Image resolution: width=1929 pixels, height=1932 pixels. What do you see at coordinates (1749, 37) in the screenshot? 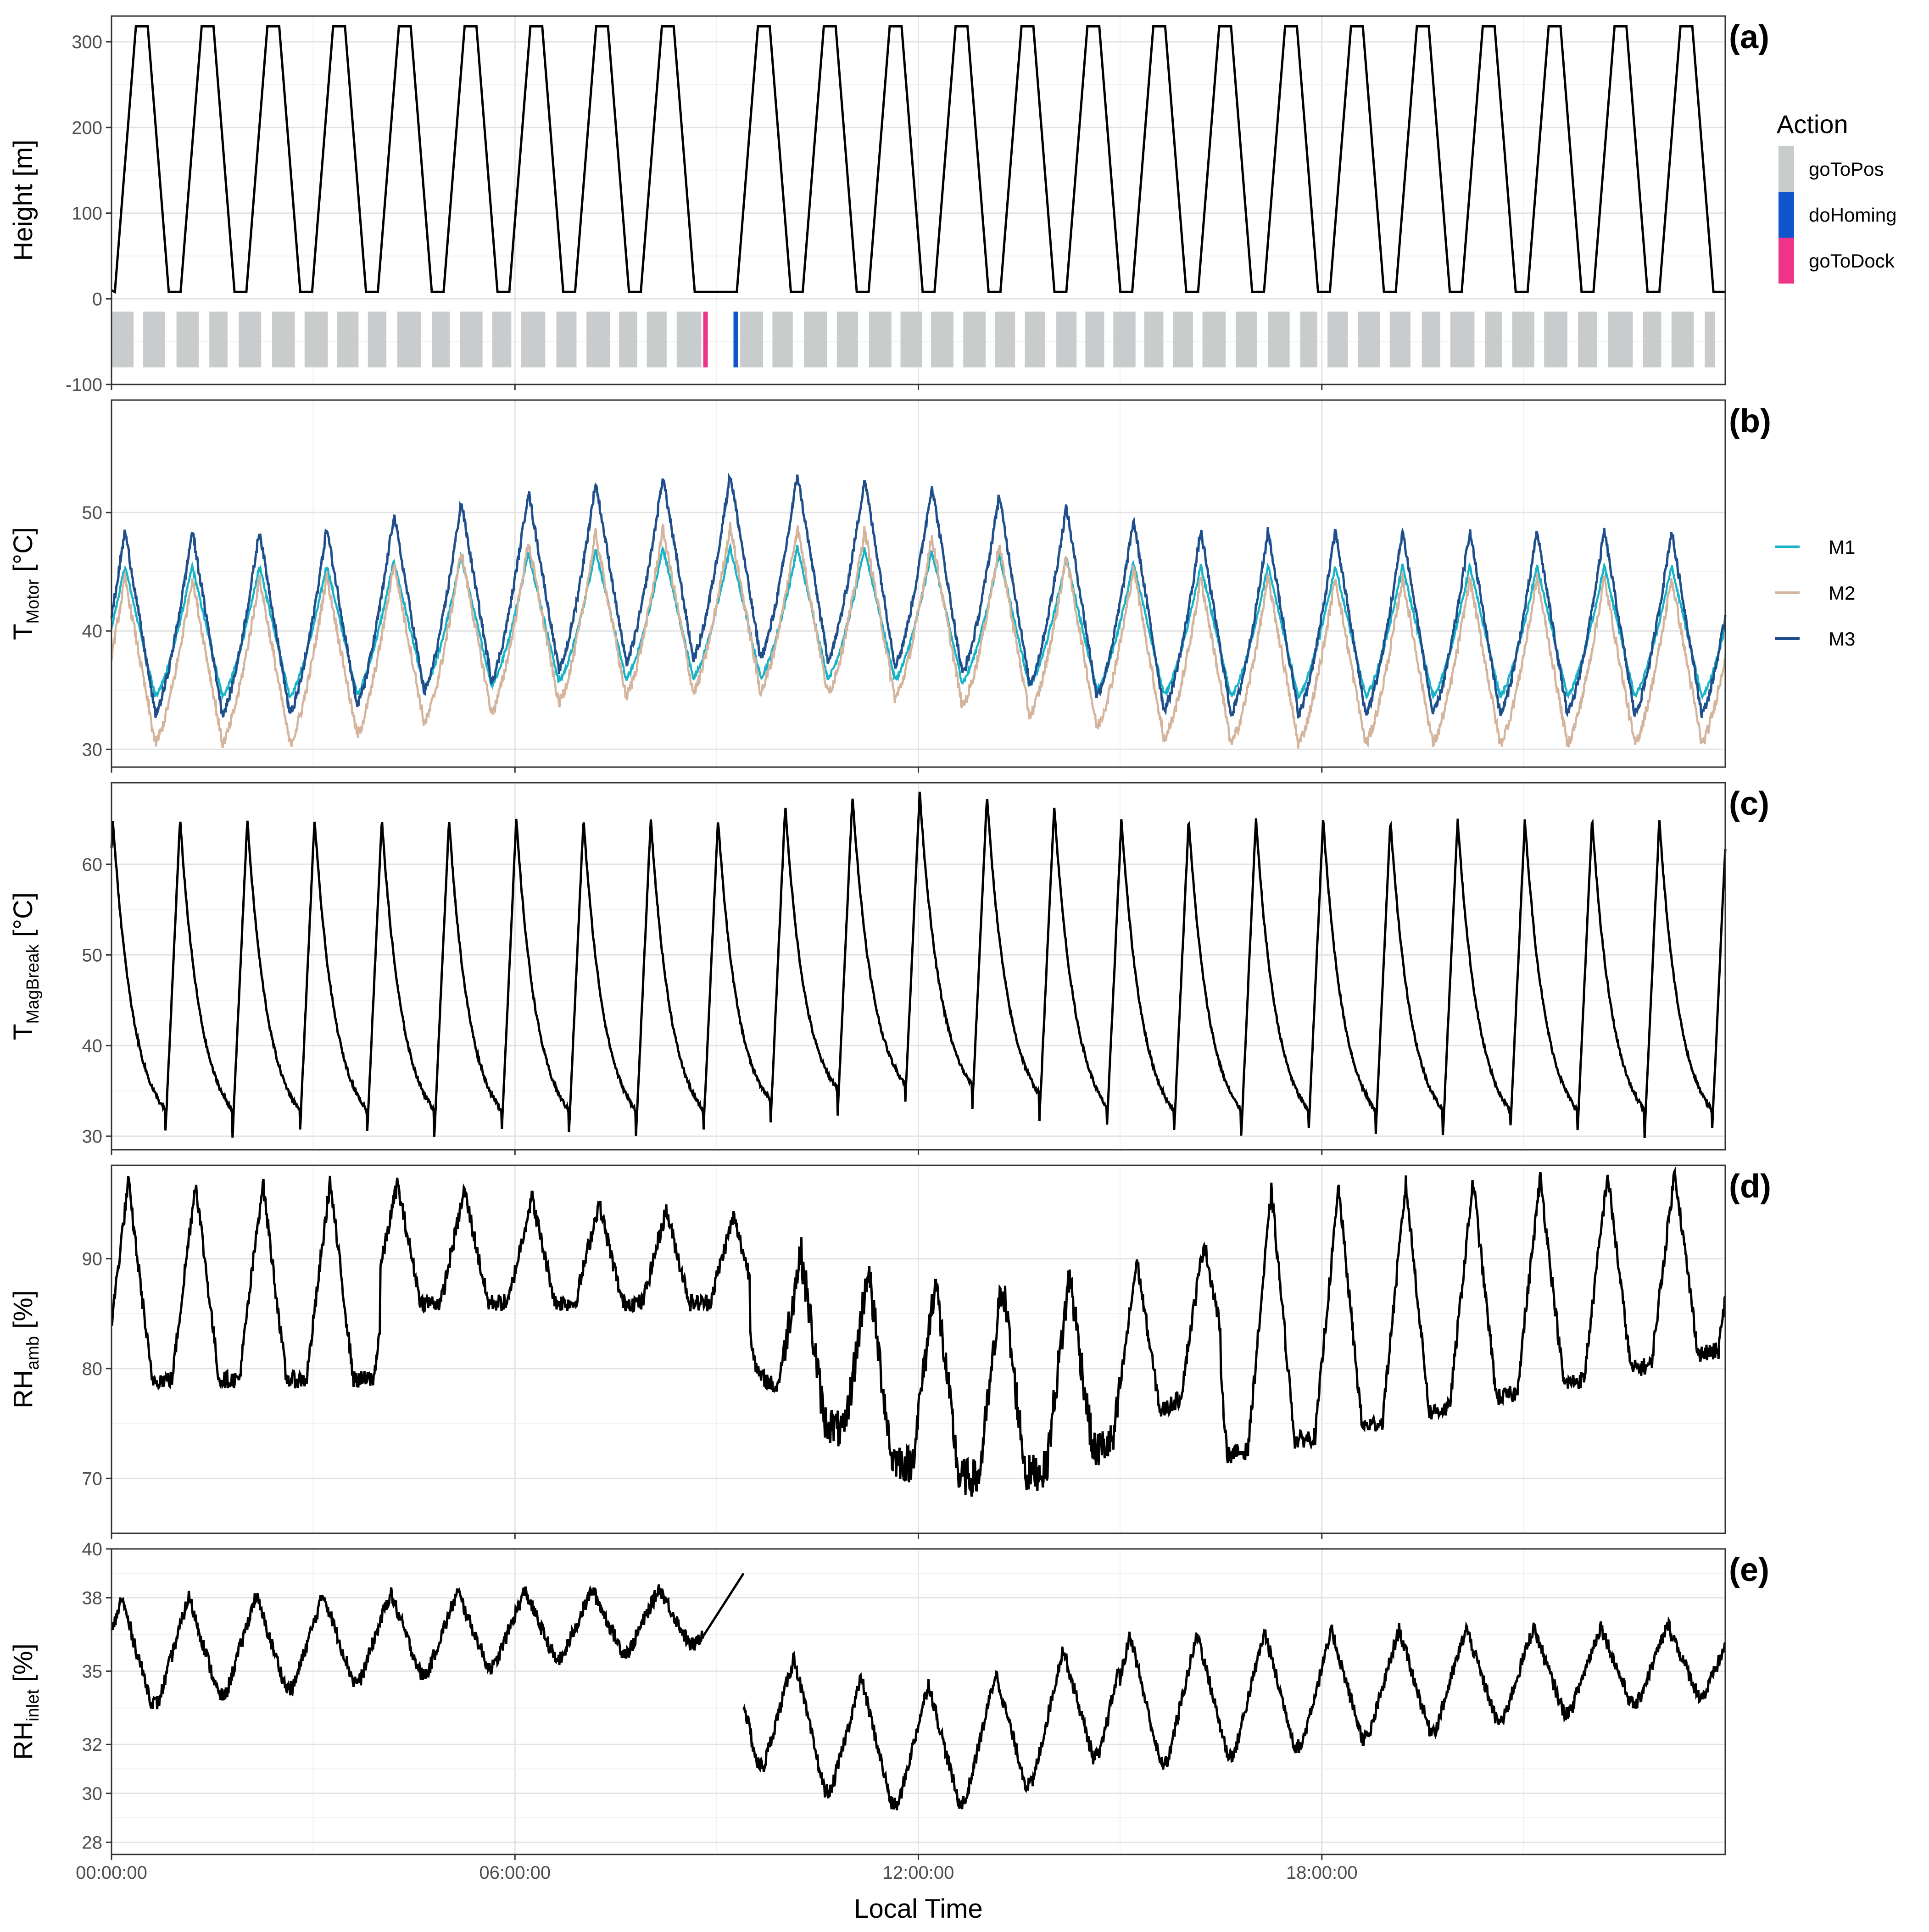
I see `panel-a-label: (a)` at bounding box center [1749, 37].